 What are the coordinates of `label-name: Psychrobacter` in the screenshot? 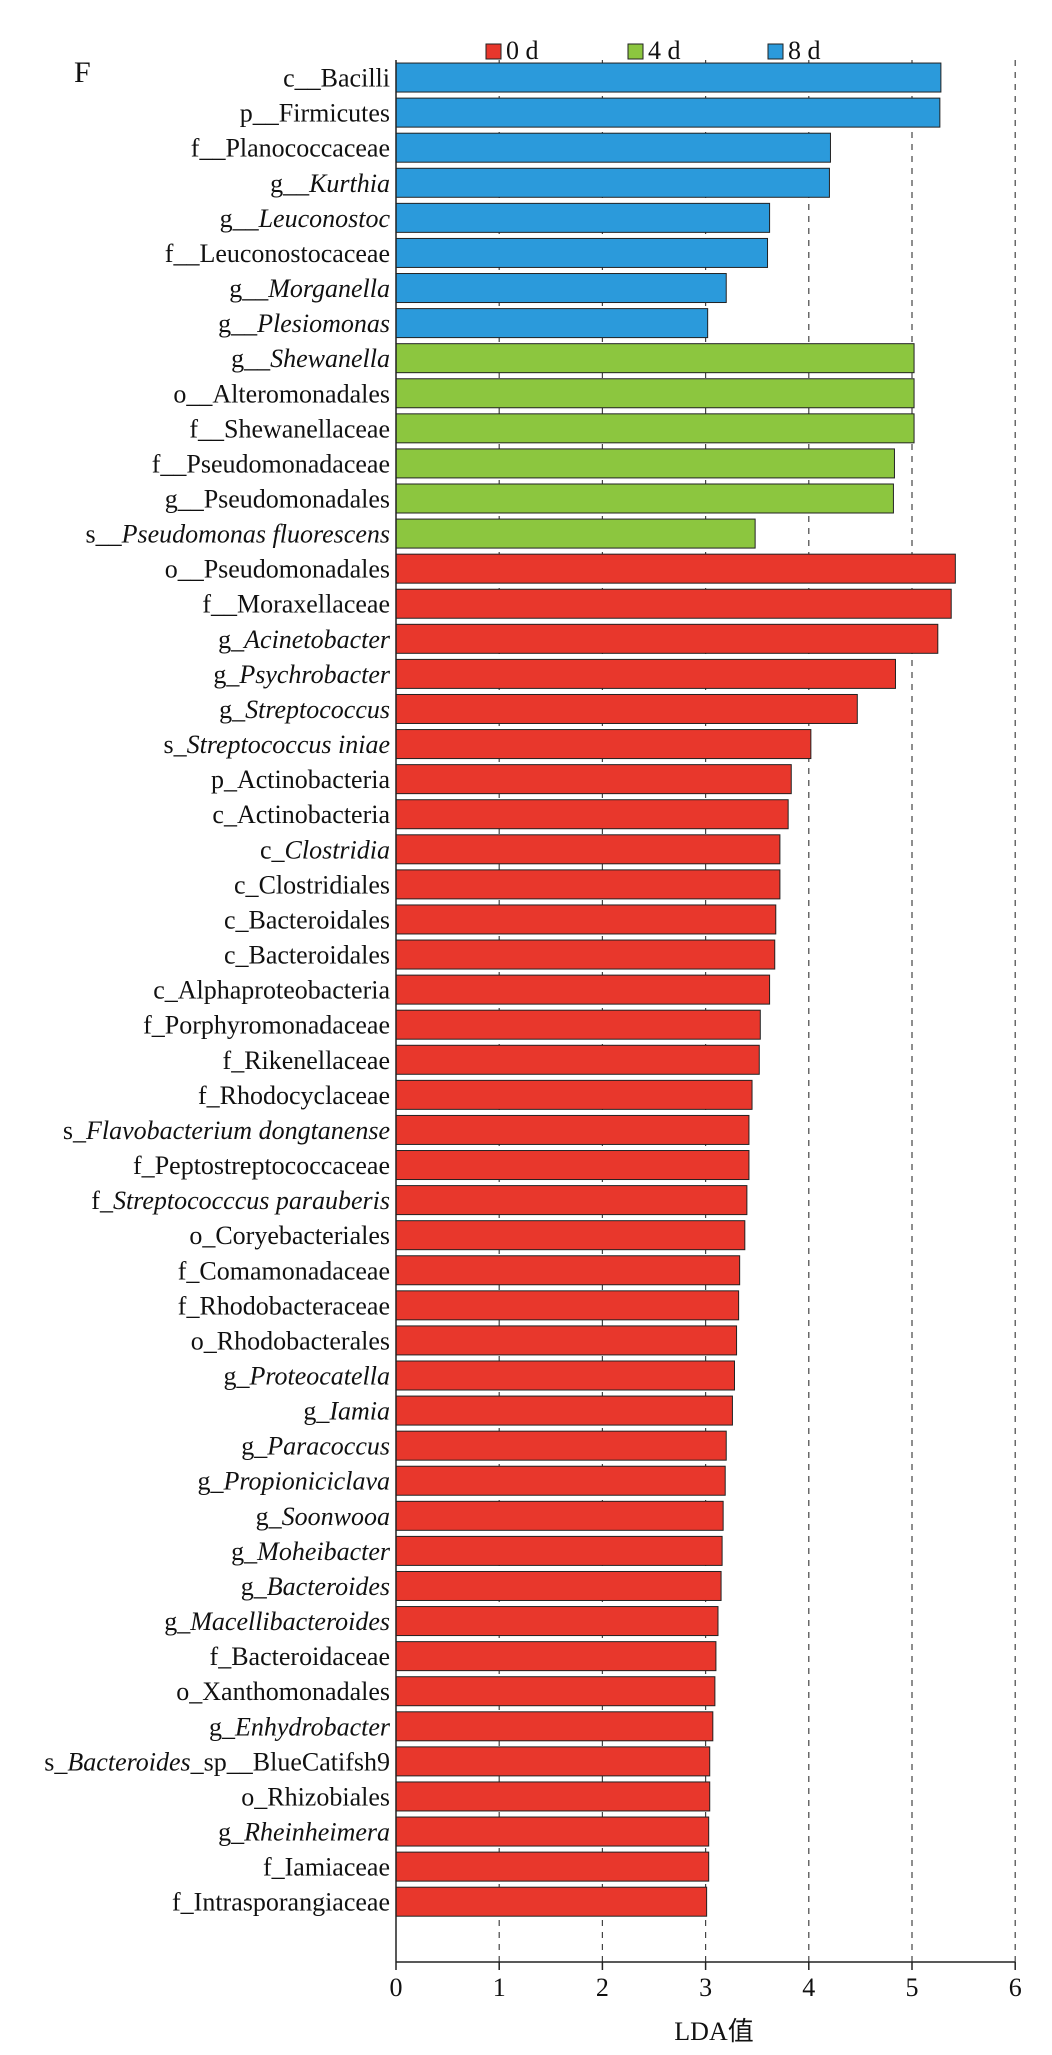 It's located at (314, 674).